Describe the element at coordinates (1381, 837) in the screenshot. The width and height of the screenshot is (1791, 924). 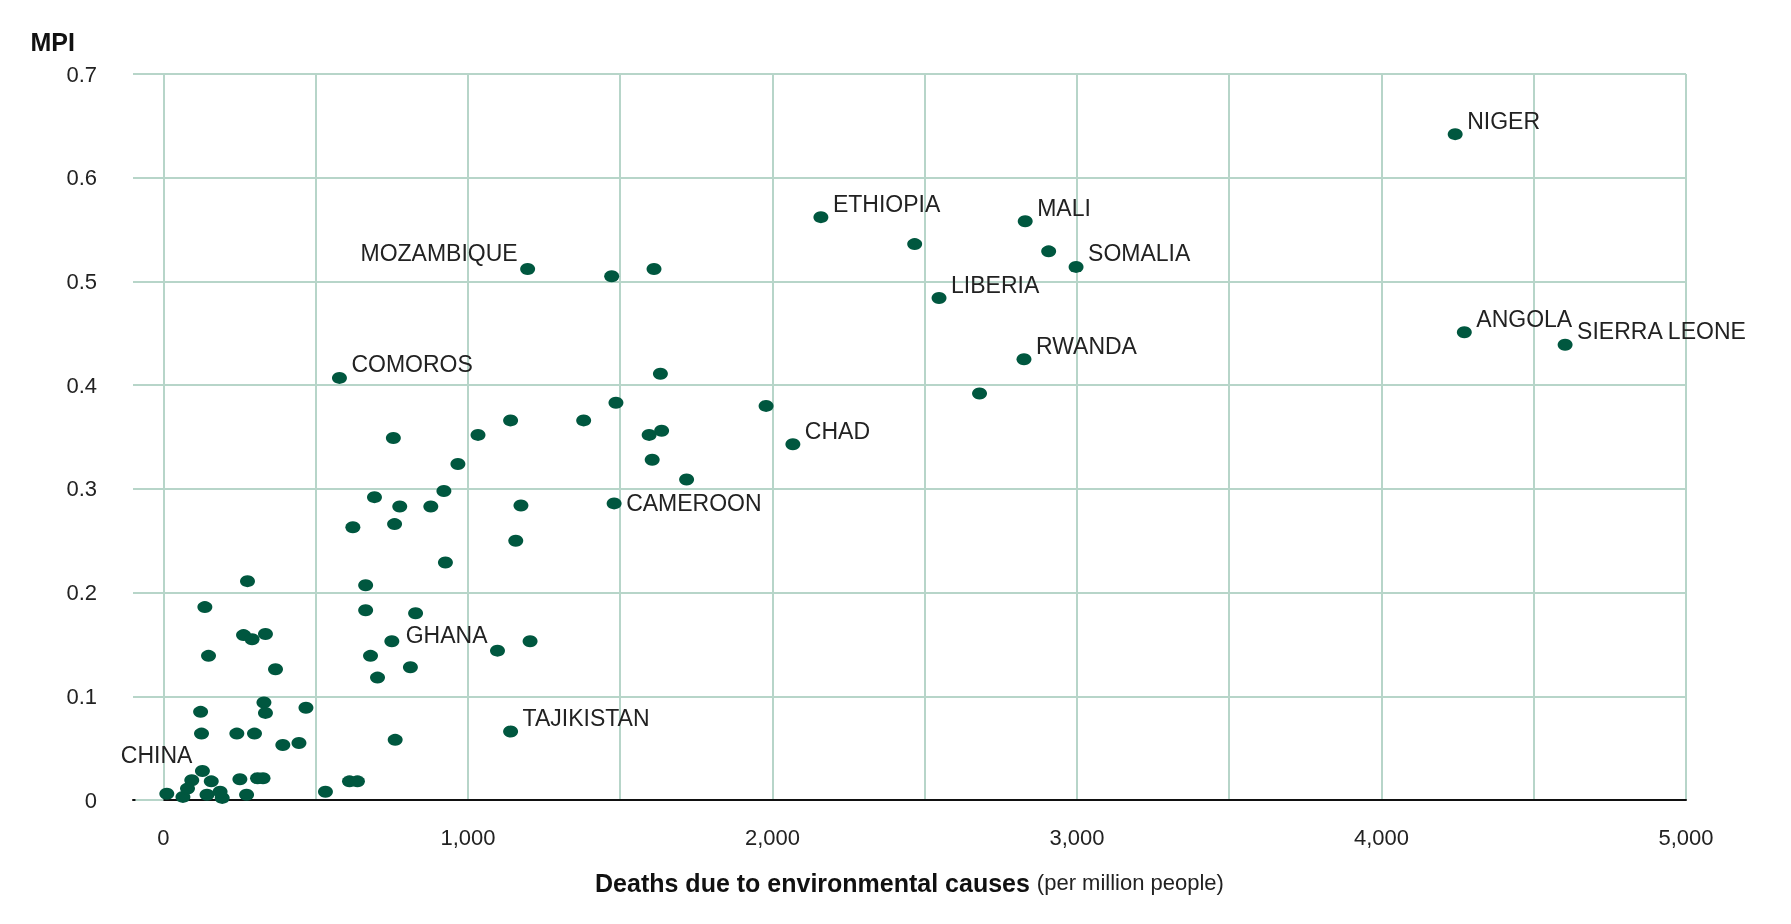
I see `x-tick-label: 4,000` at that location.